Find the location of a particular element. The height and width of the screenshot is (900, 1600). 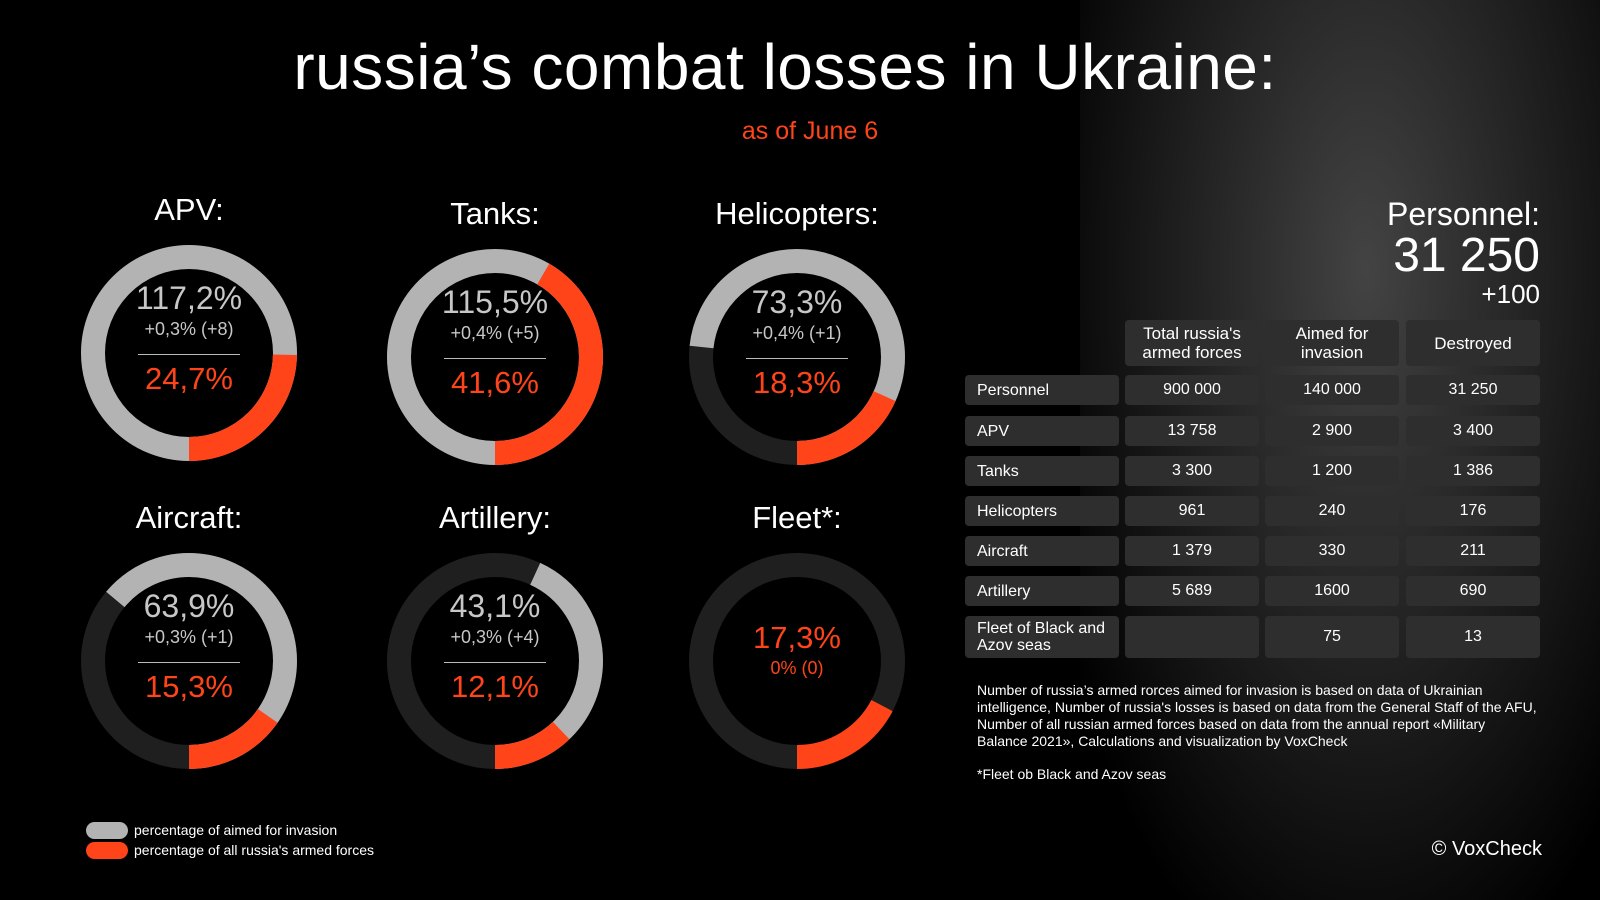

all-forces-percentage: 18,3% is located at coordinates (797, 382).